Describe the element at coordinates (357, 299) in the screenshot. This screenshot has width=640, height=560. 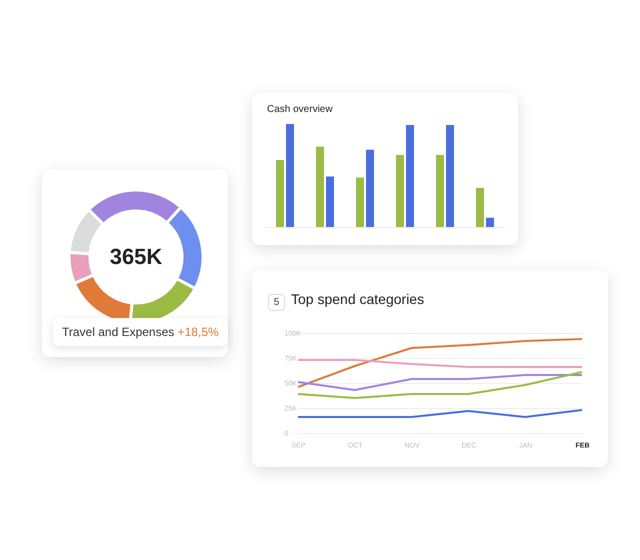
I see `chart-title: Top spend categories` at that location.